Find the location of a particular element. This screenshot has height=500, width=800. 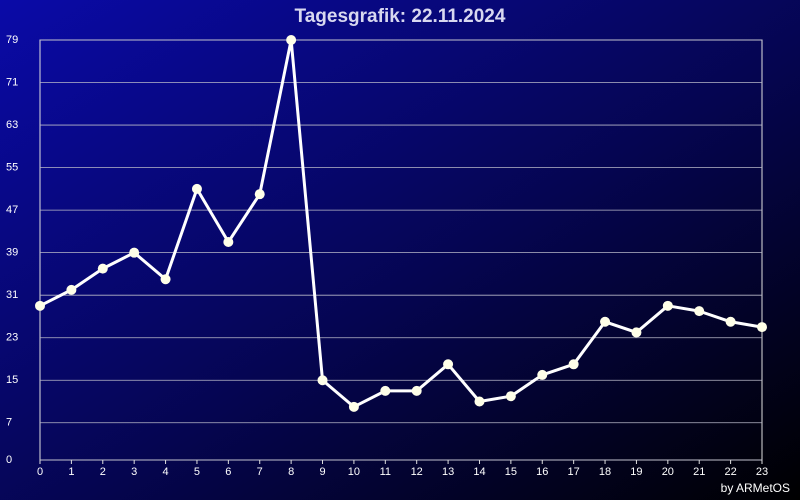

x-tick-label: 15 is located at coordinates (511, 472).